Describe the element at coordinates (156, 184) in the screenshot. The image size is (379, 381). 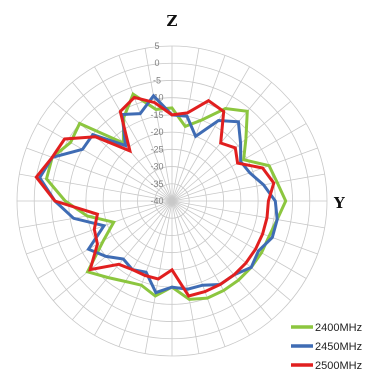
I see `radial-tick-label: -35` at that location.